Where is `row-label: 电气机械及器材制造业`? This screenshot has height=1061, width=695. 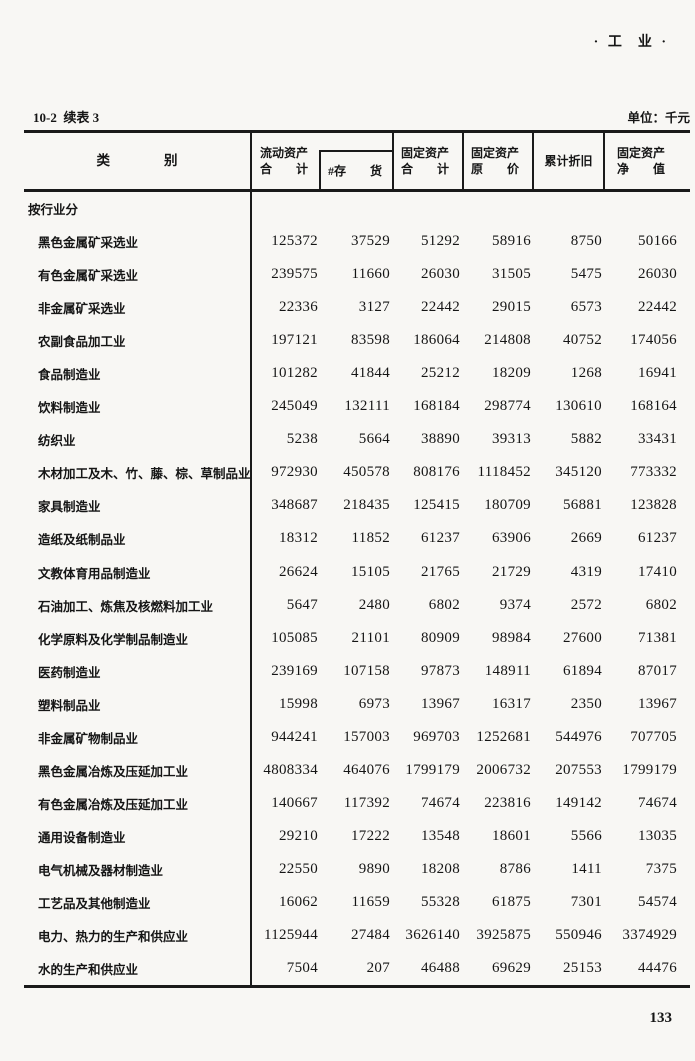
row-label: 电气机械及器材制造业 is located at coordinates (101, 870).